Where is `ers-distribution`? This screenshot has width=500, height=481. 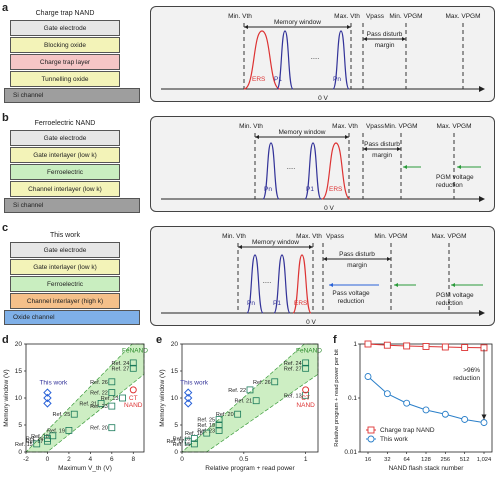
ers-distribution is located at coordinates (262, 60).